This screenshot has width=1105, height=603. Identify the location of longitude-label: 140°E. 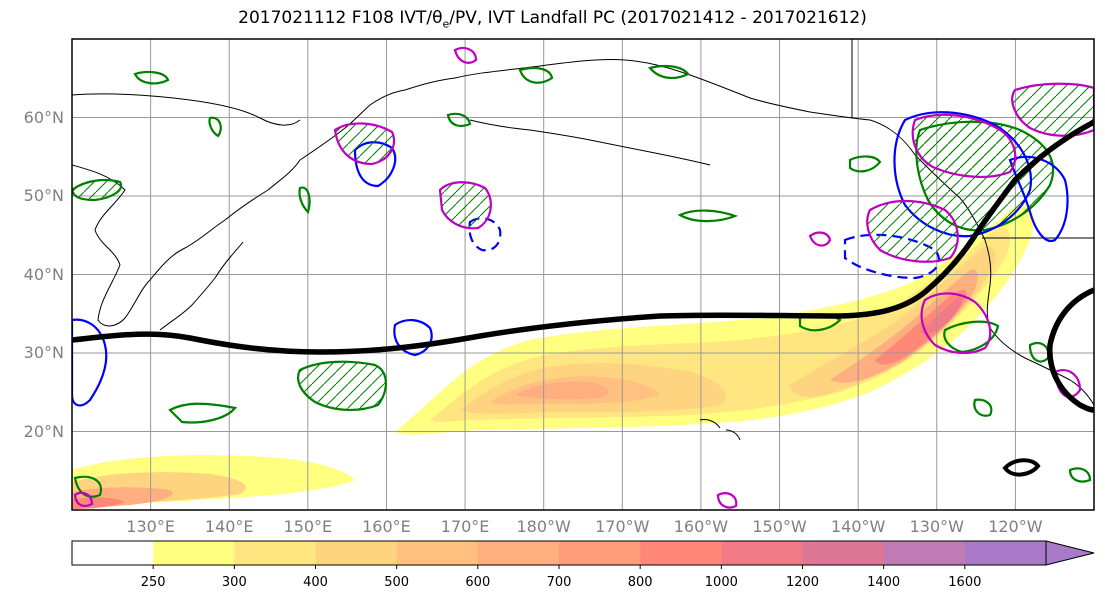
(229, 526).